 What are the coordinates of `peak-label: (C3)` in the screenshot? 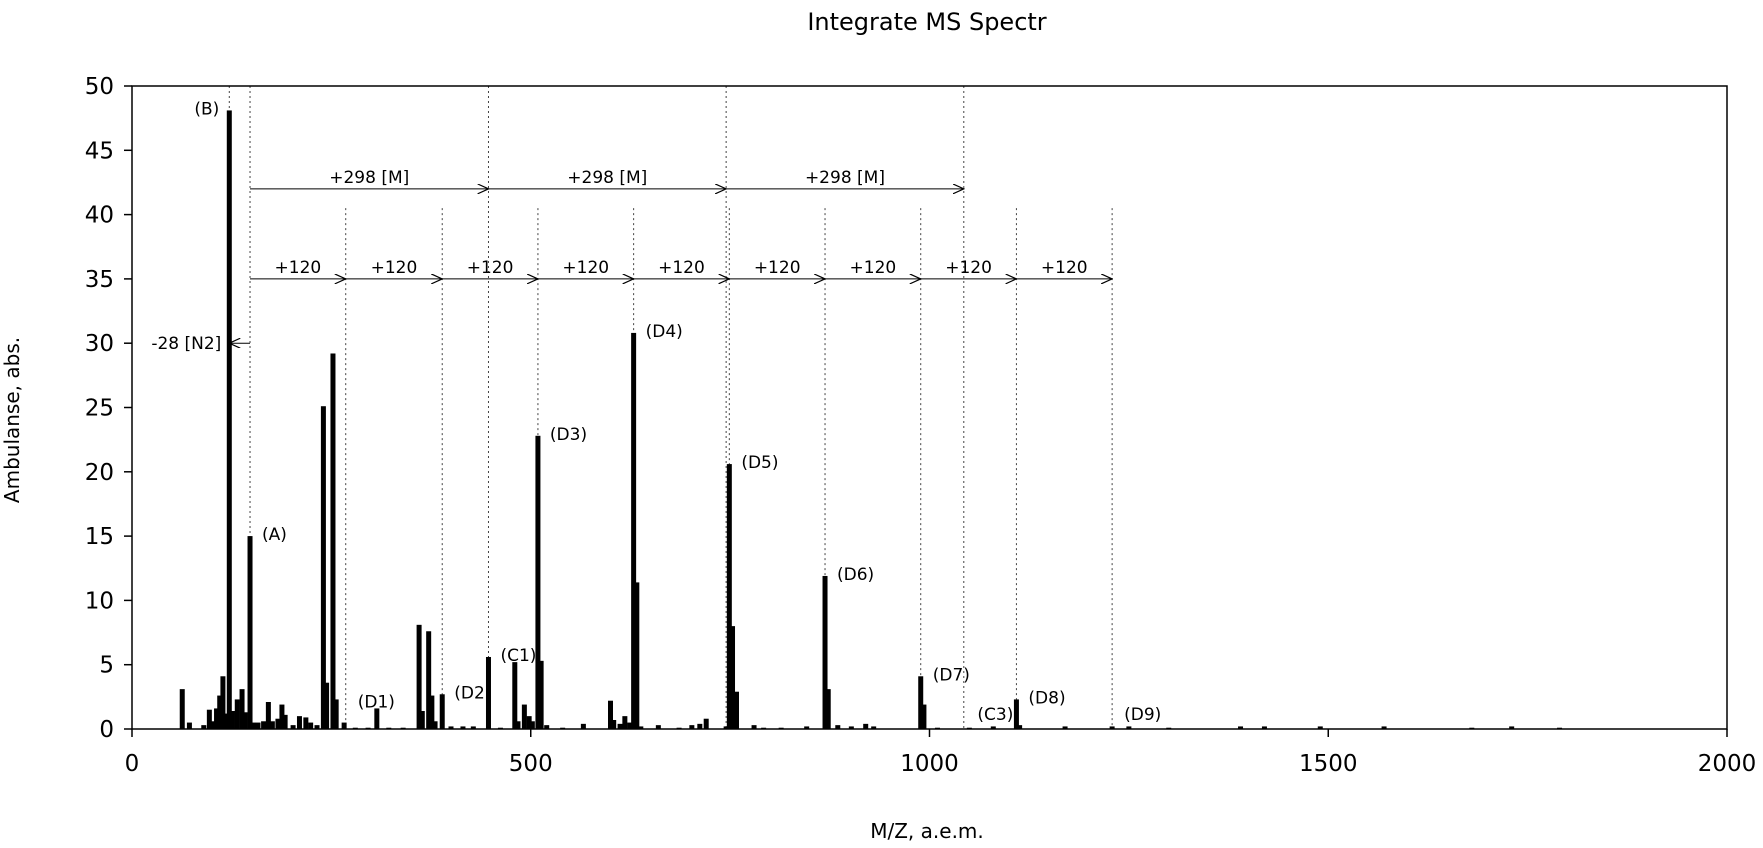 It's located at (995, 715).